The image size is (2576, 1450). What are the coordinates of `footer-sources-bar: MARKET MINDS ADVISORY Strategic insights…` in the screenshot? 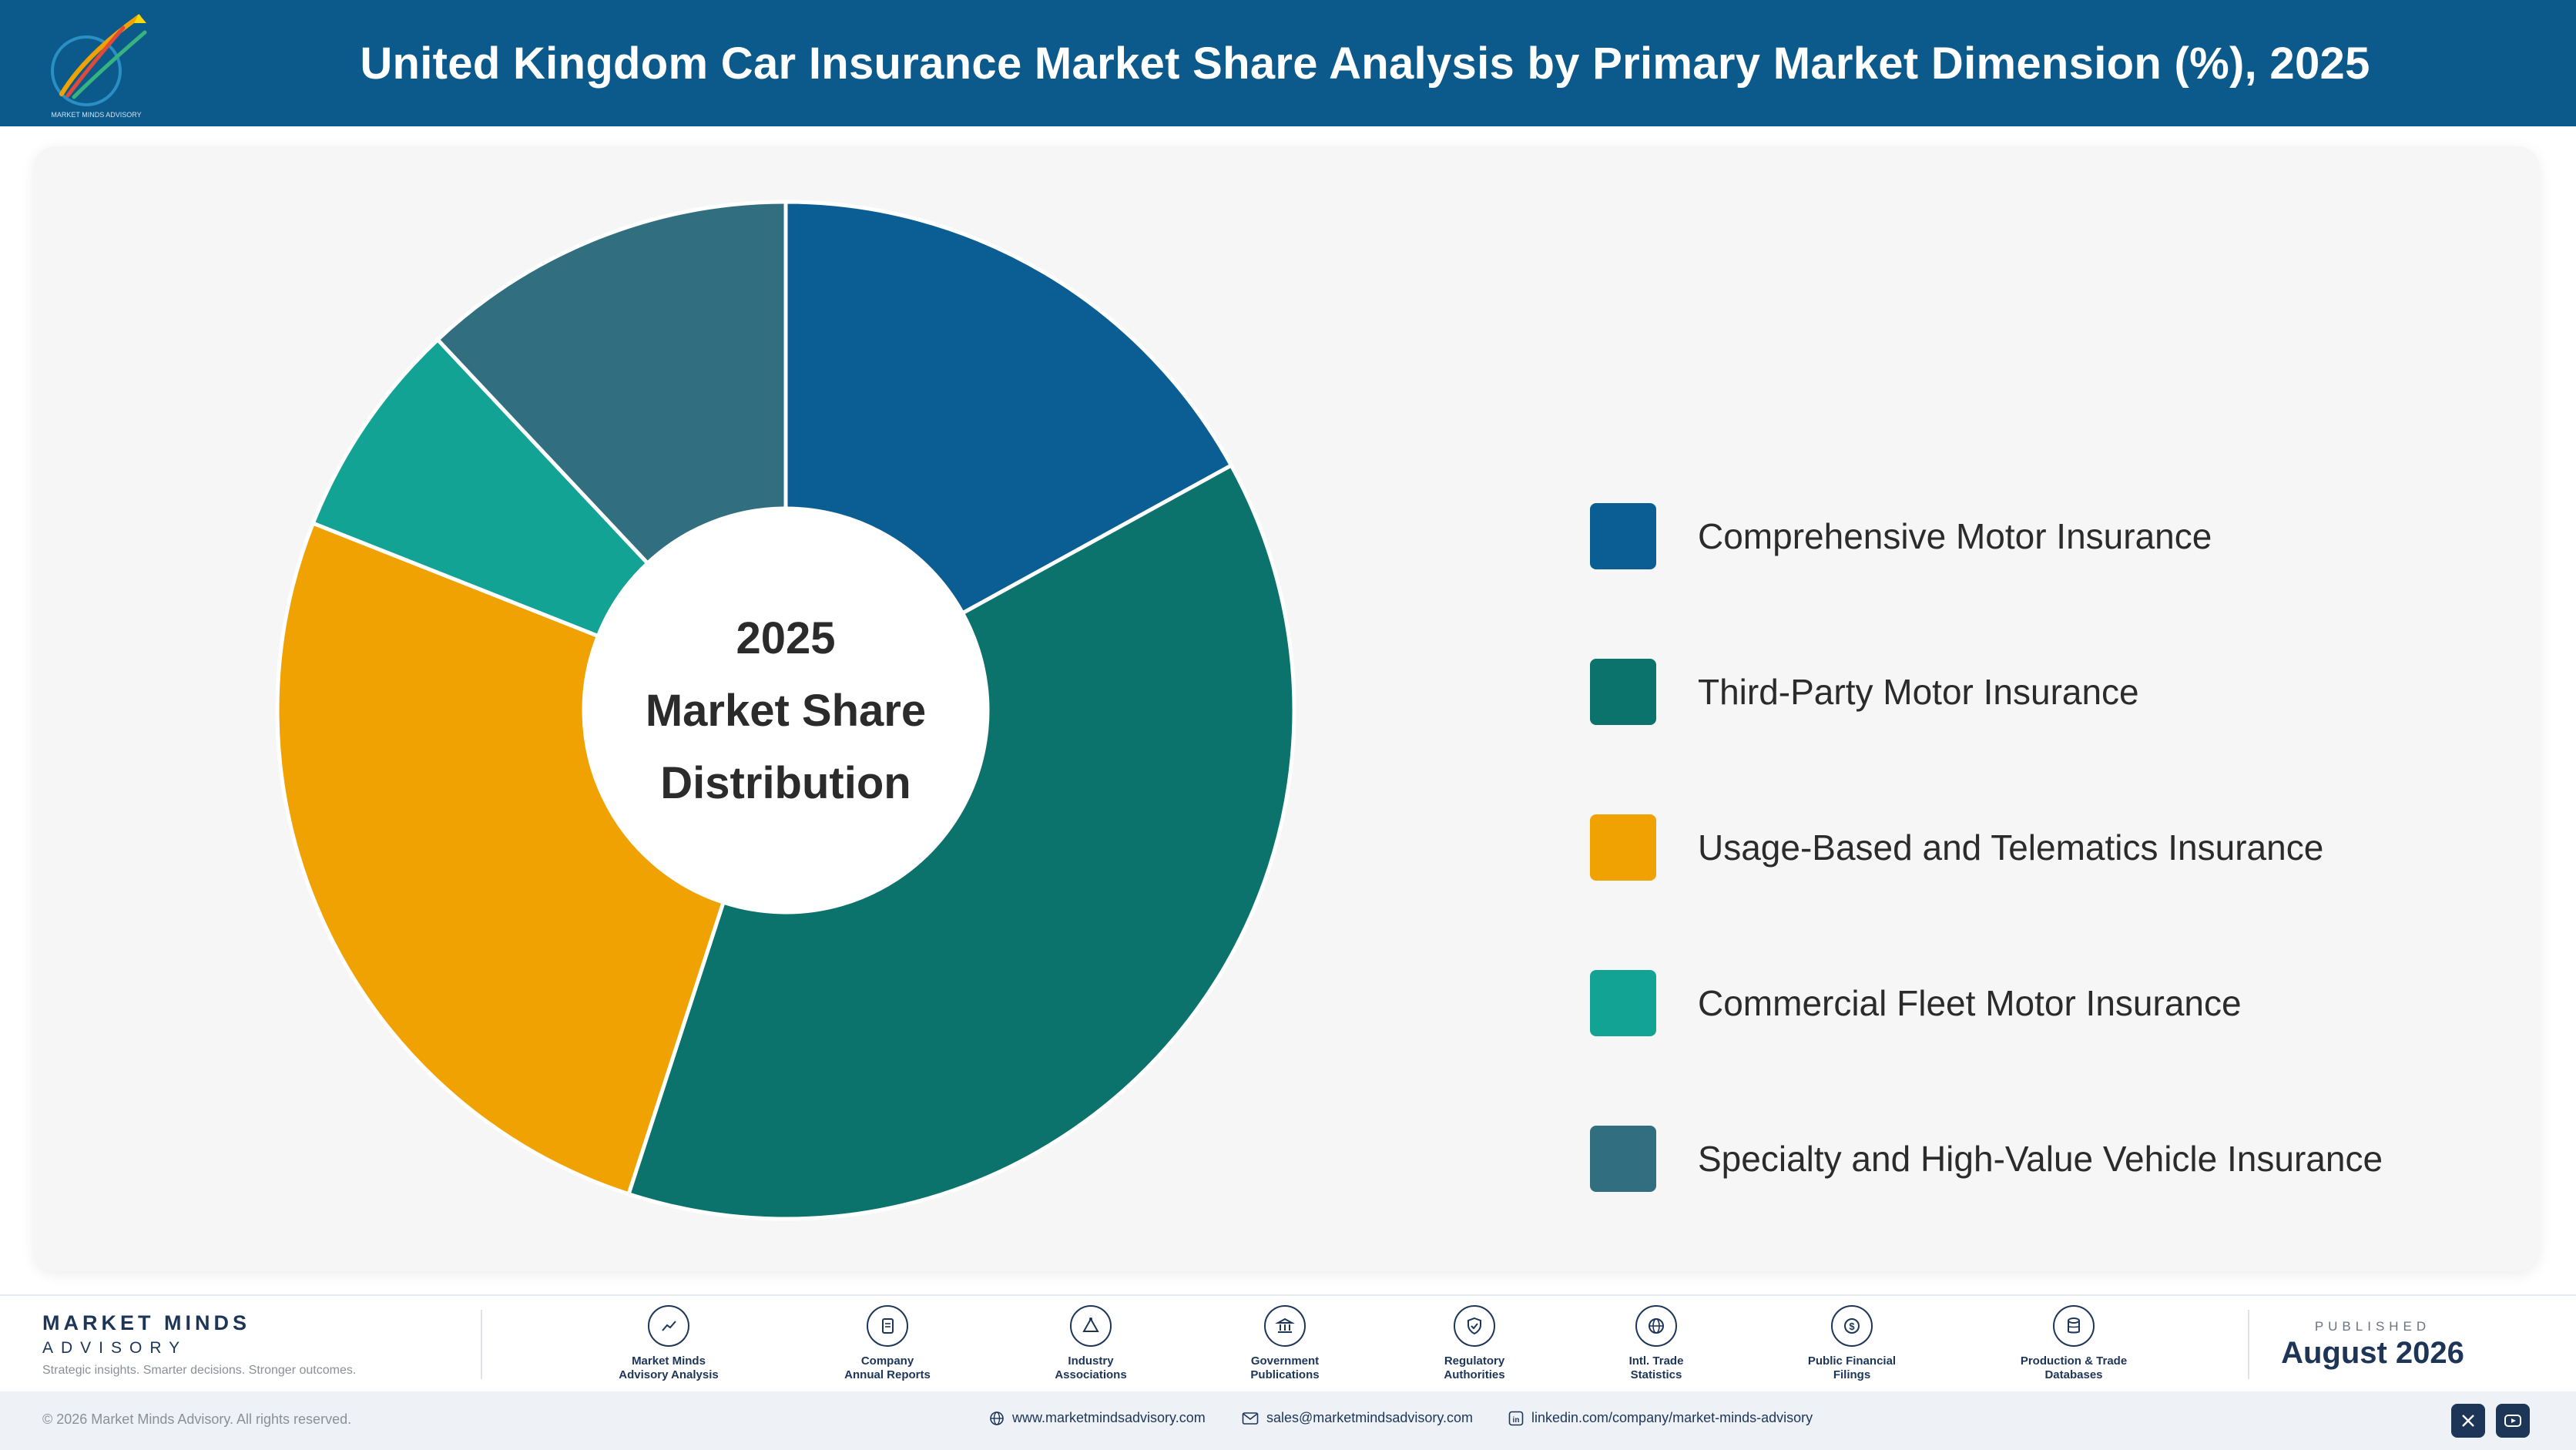 It's located at (1288, 1342).